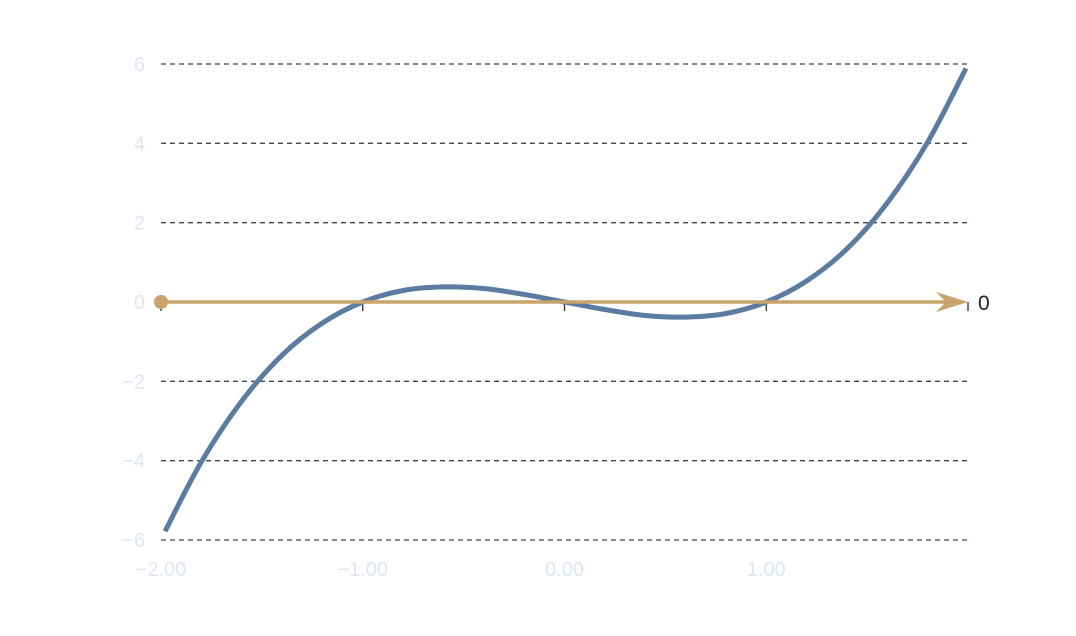 This screenshot has width=1076, height=636. Describe the element at coordinates (139, 224) in the screenshot. I see `y-tick-label: 2` at that location.